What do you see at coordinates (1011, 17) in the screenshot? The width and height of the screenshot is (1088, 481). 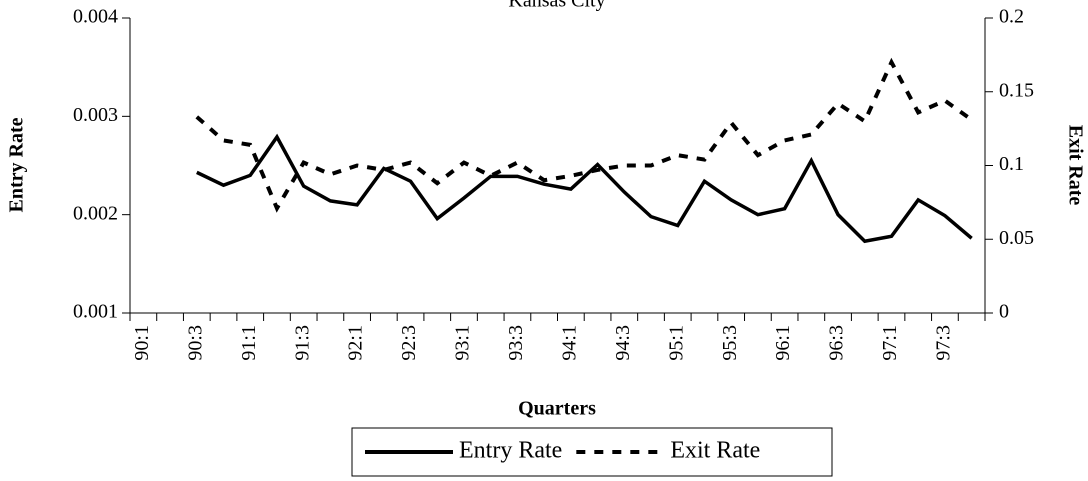 I see `y2-tick-label: 0.2` at bounding box center [1011, 17].